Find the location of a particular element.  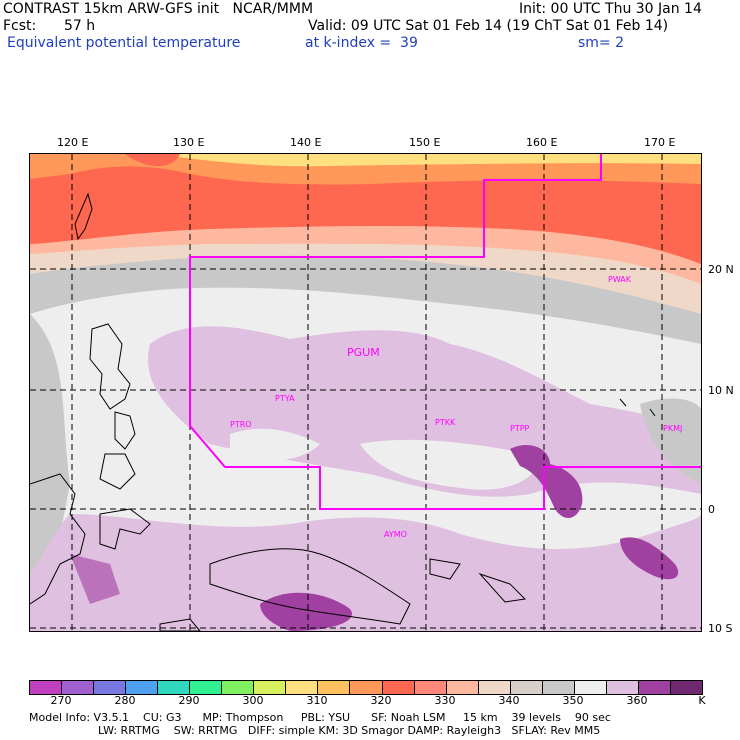

colorbar-tick-350: 350 is located at coordinates (573, 700).